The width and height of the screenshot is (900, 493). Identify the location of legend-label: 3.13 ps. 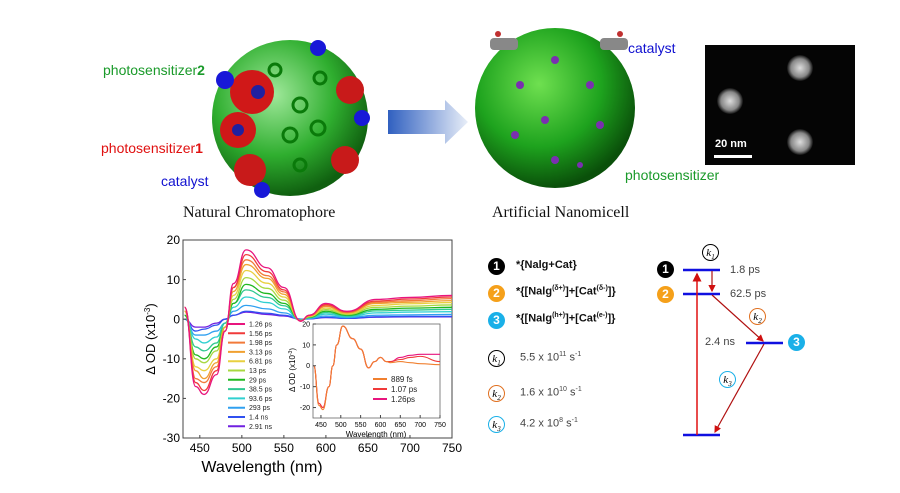
(260, 352).